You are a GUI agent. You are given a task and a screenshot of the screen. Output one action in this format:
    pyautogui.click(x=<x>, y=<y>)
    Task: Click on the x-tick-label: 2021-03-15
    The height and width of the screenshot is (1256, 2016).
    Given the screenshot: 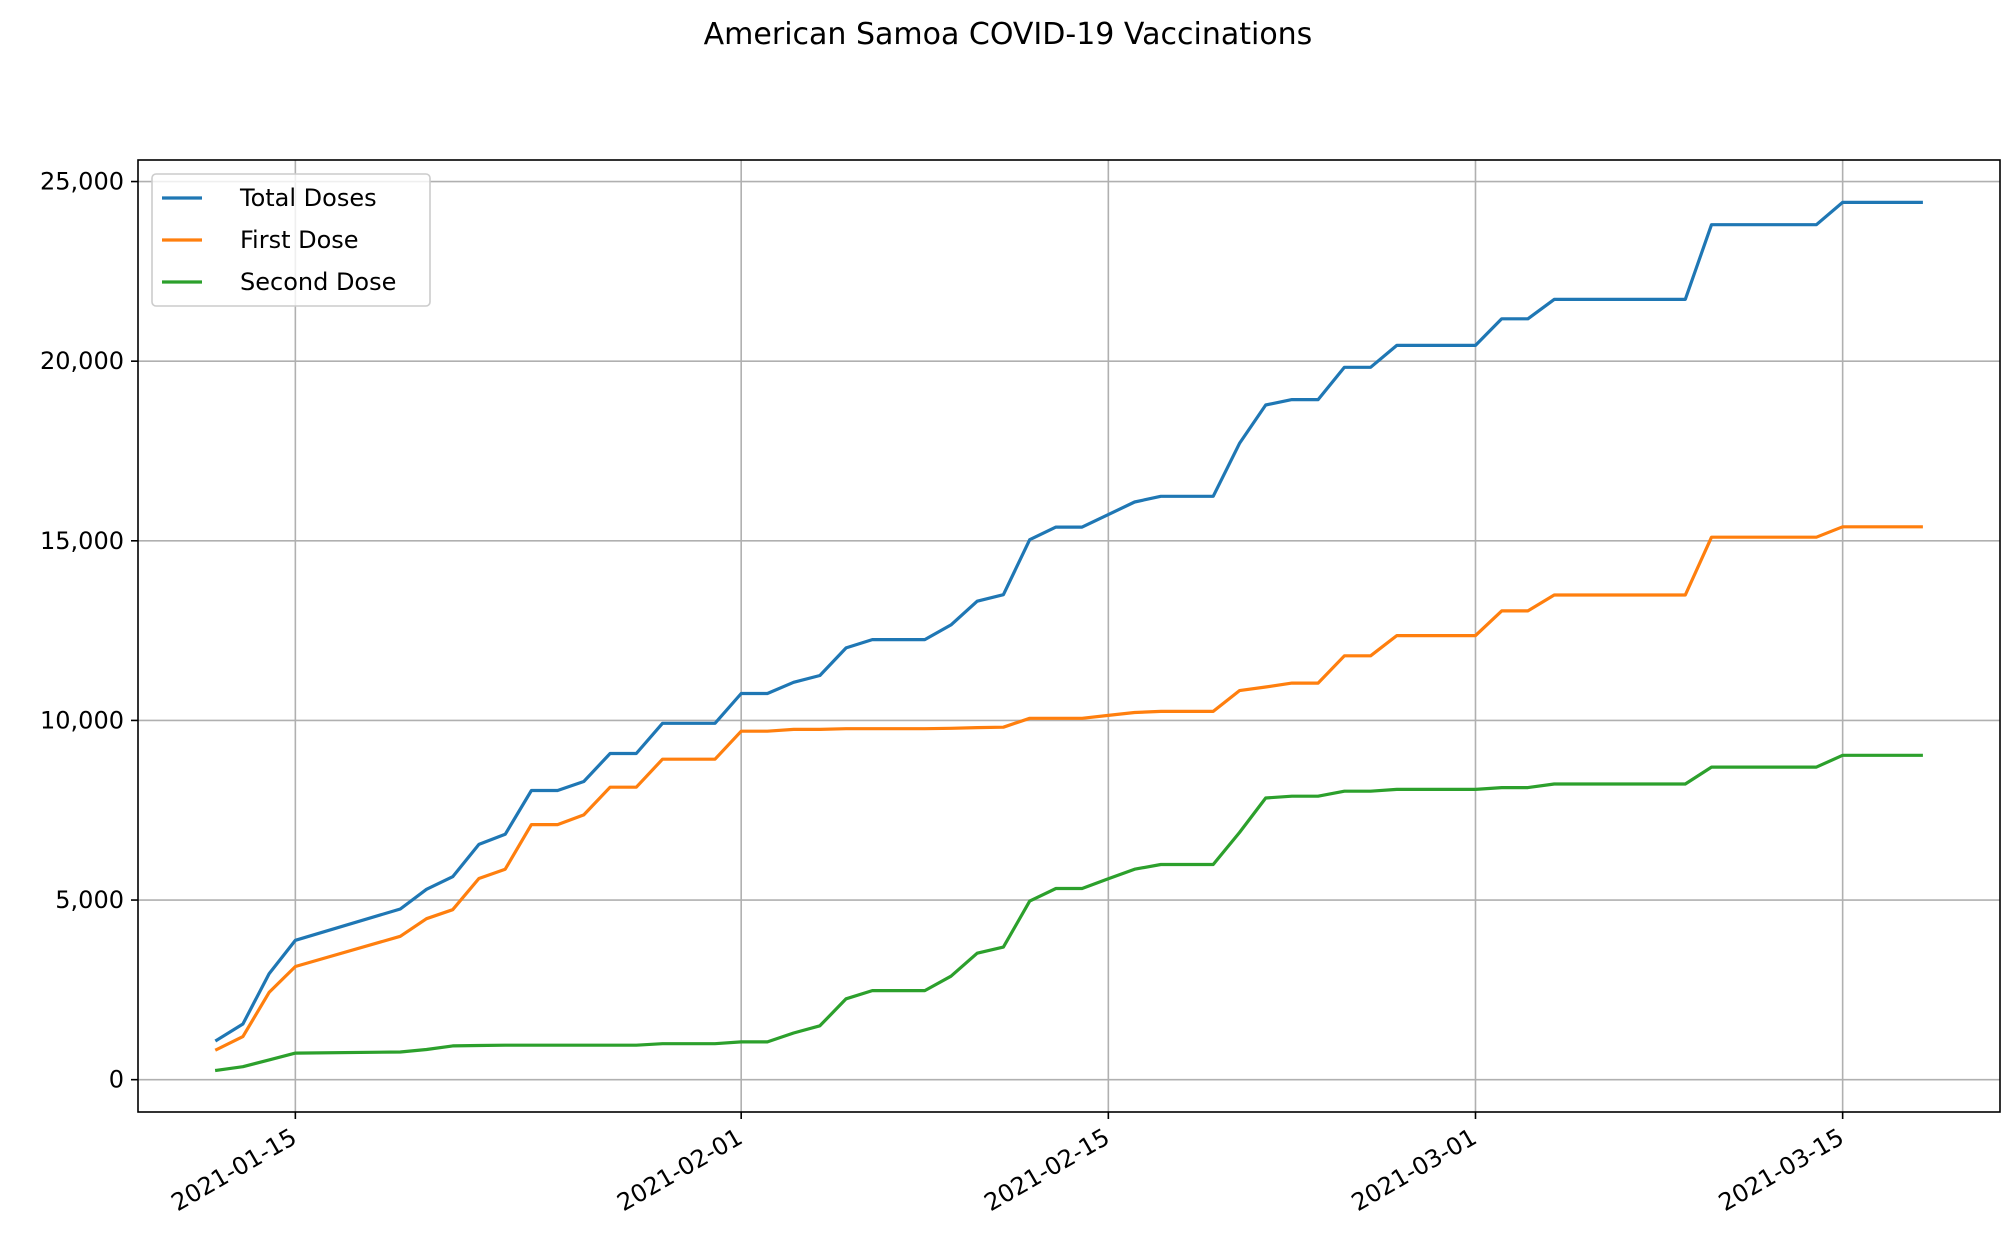 What is the action you would take?
    pyautogui.click(x=1781, y=1170)
    